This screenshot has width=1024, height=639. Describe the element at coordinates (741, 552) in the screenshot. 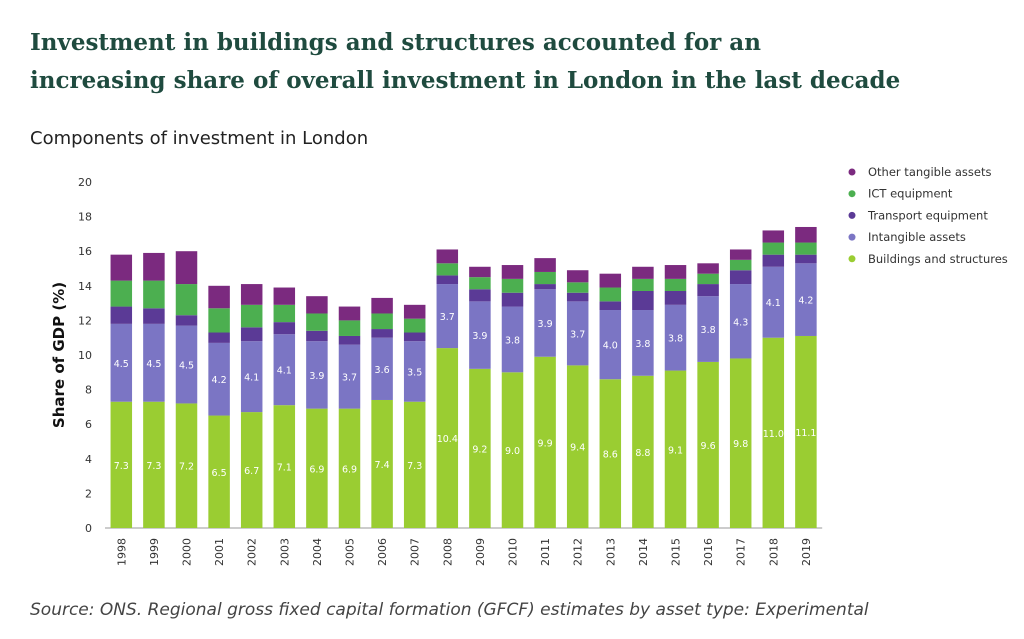

I see `x-tick-label: 2017` at that location.